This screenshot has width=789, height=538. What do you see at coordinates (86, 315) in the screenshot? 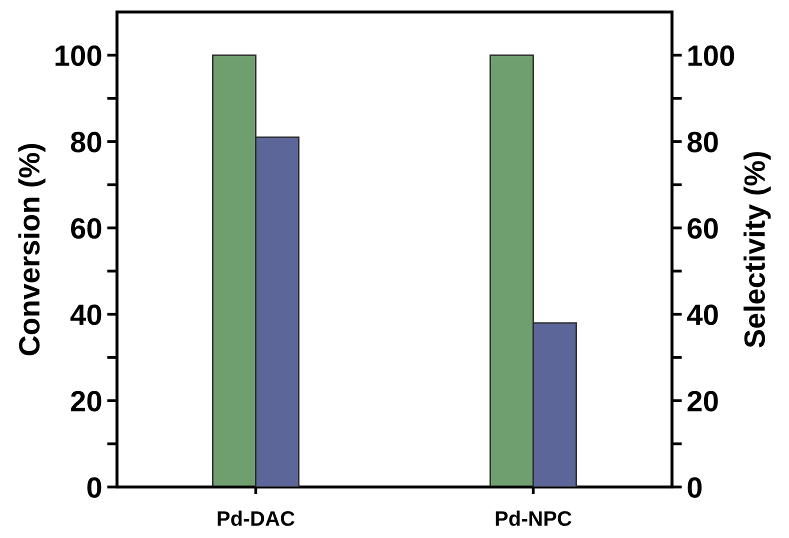
I see `y-tick-label: 40` at bounding box center [86, 315].